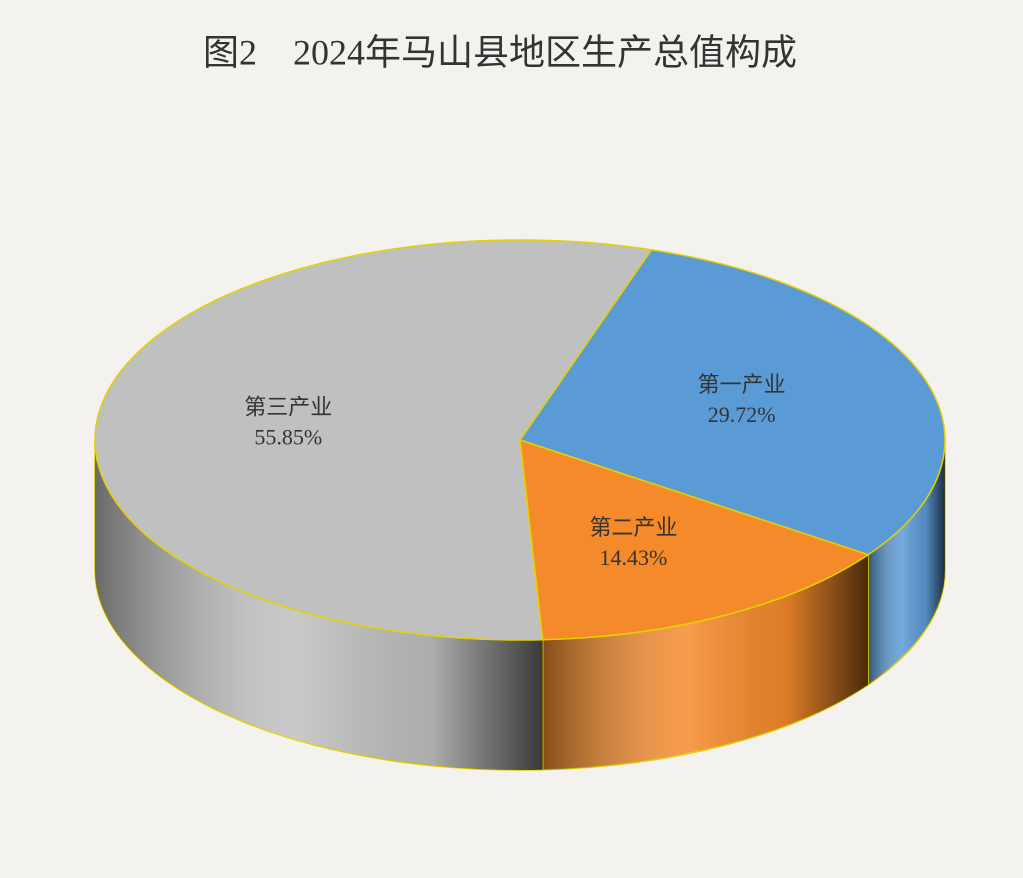 This screenshot has height=878, width=1023. Describe the element at coordinates (634, 557) in the screenshot. I see `slice-value-label: 14.43%` at that location.